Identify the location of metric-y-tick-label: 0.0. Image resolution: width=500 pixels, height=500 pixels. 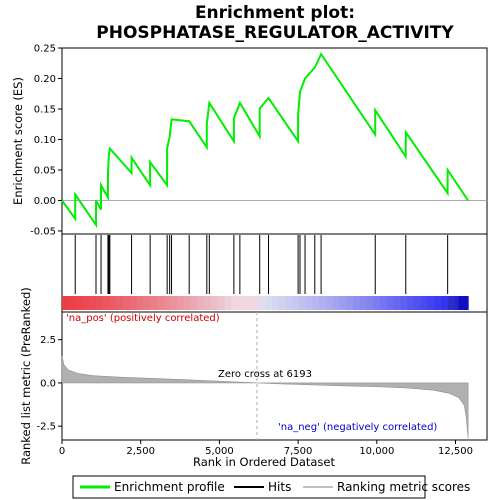
(48, 383).